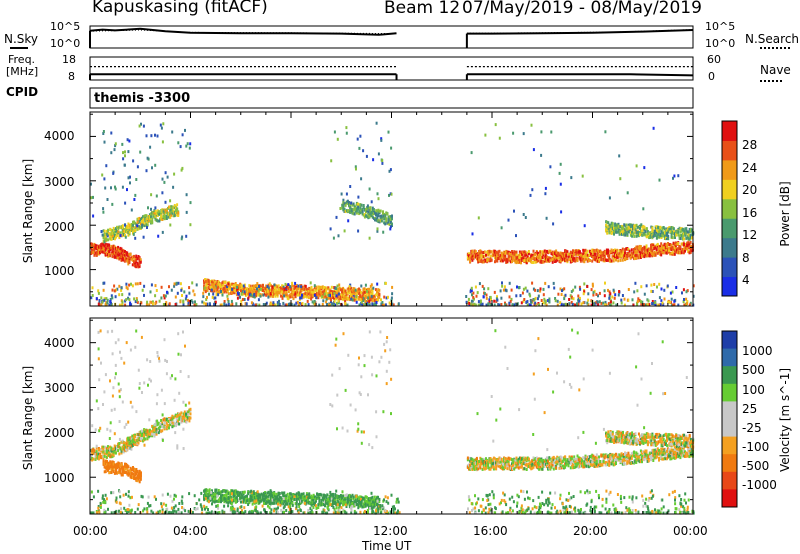  I want to click on time-tick: 04:00, so click(190, 531).